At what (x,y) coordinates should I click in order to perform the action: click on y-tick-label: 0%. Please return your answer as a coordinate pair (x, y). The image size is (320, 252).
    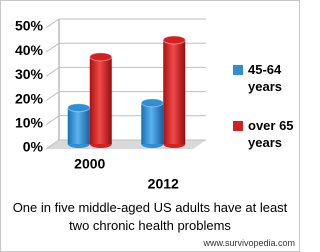
    Looking at the image, I should click on (33, 147).